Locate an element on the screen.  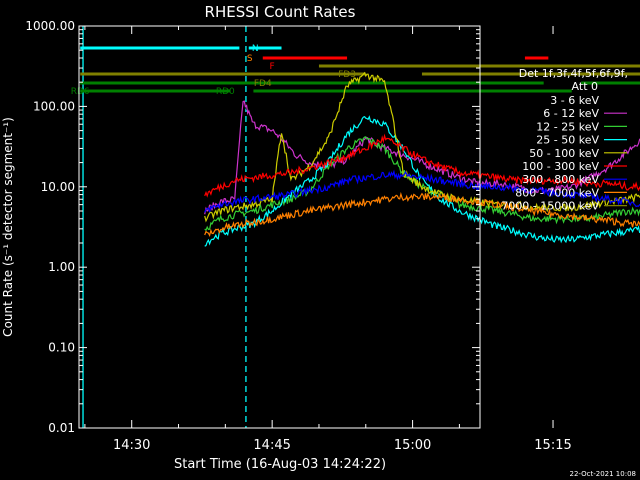
x-tick-label: 15:00 is located at coordinates (412, 445).